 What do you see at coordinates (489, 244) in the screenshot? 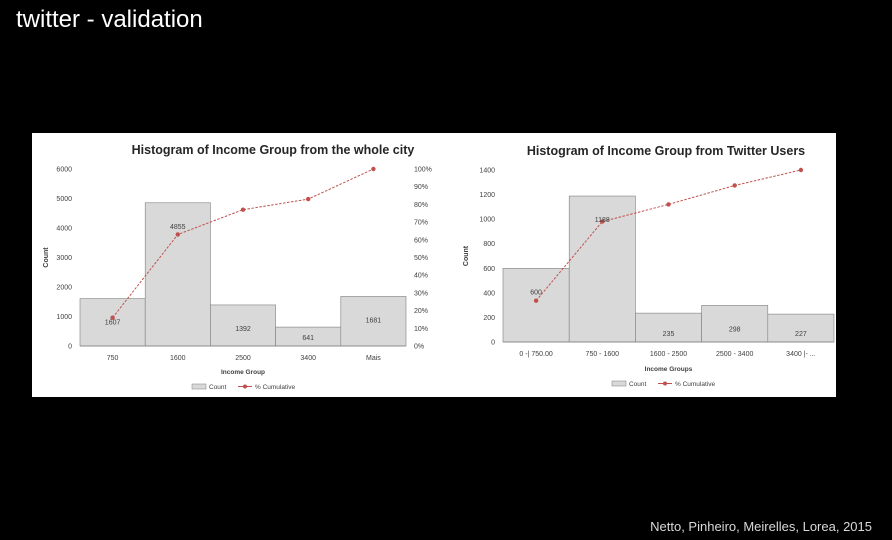
I see `y-tick-label: 800` at bounding box center [489, 244].